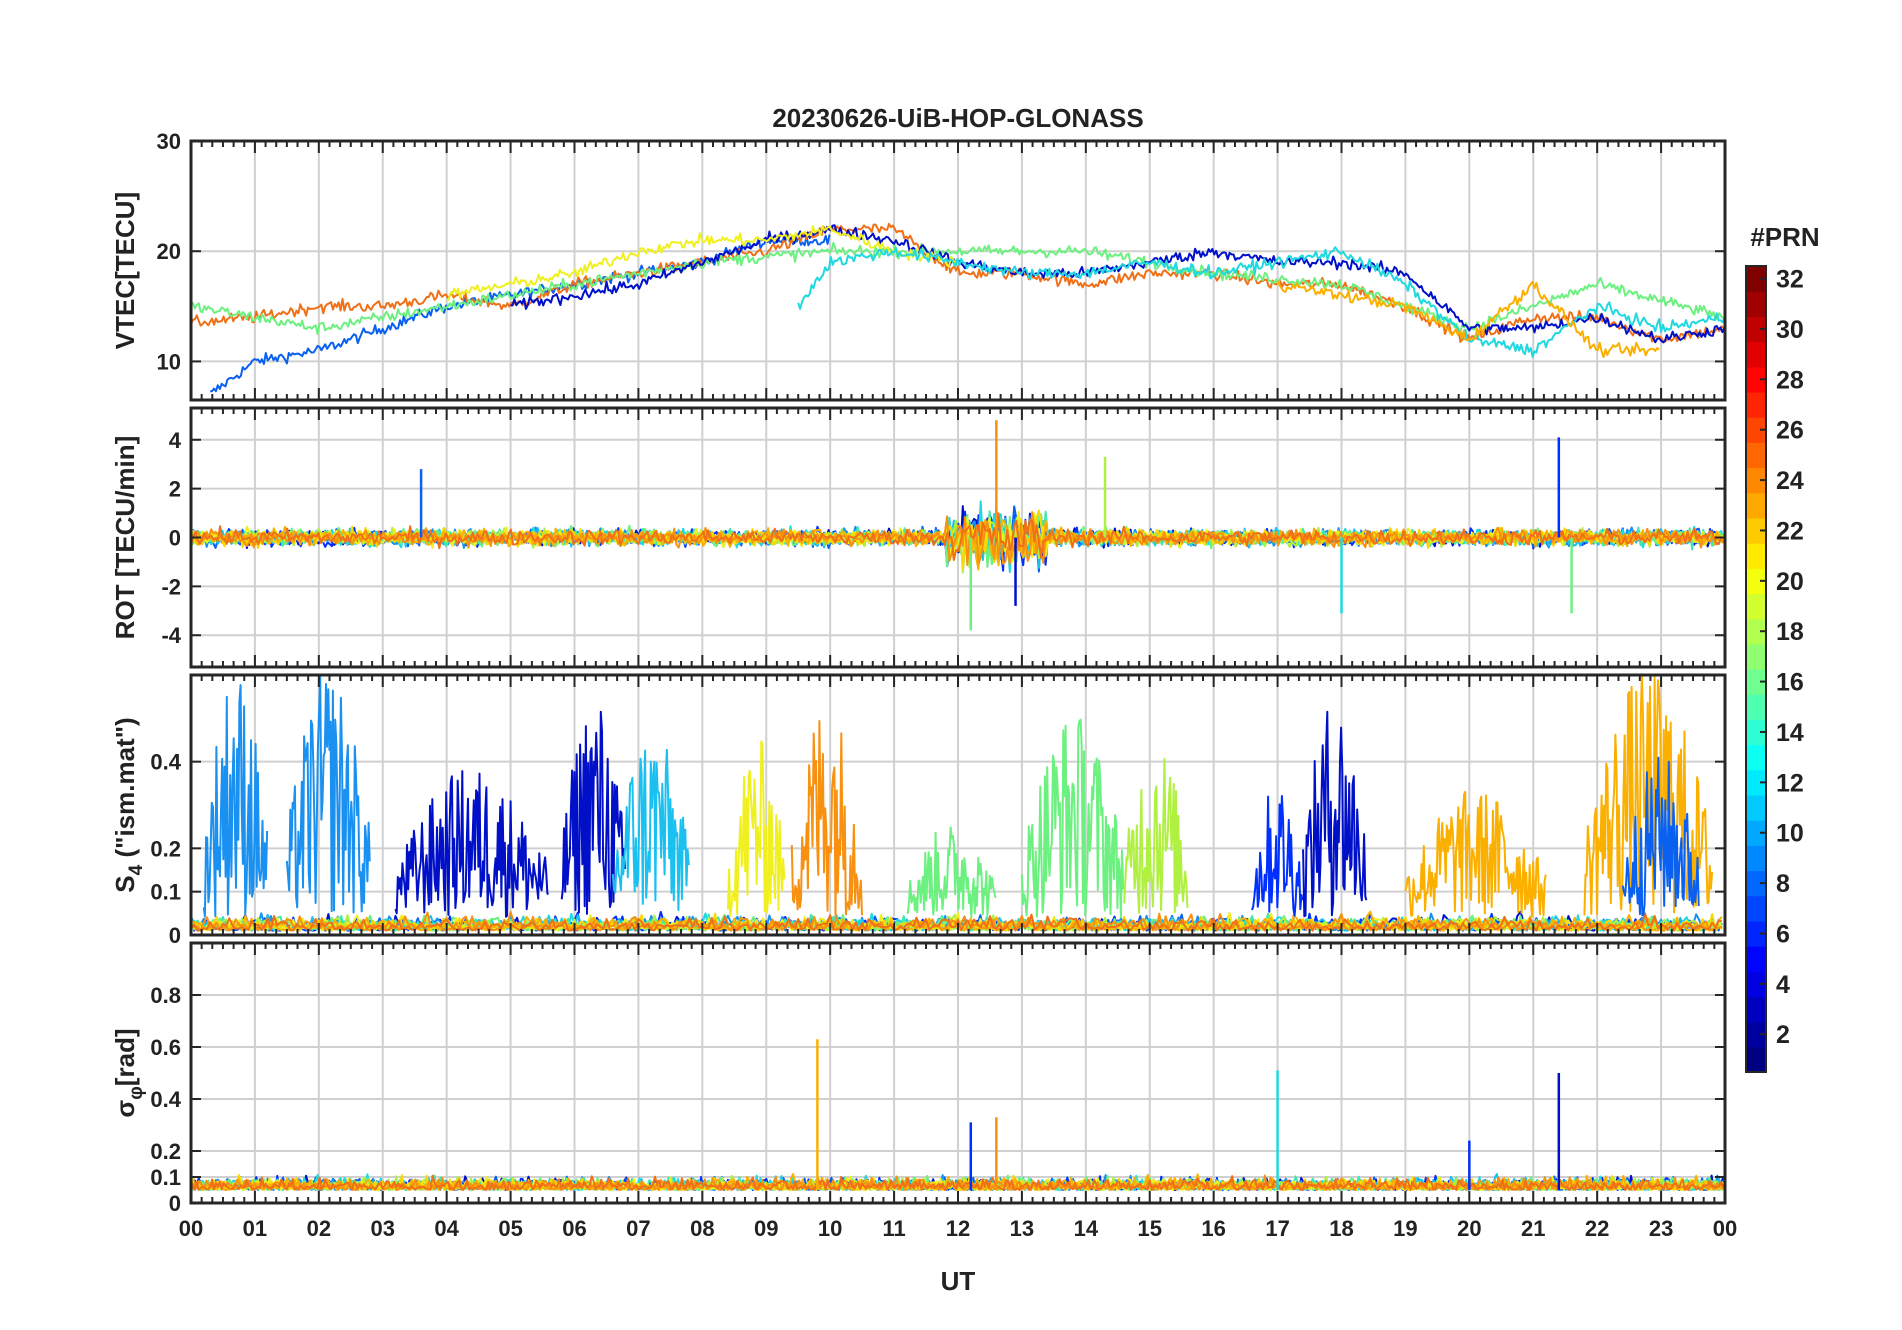  What do you see at coordinates (1150, 1228) in the screenshot?
I see `x-tick-label: 15` at bounding box center [1150, 1228].